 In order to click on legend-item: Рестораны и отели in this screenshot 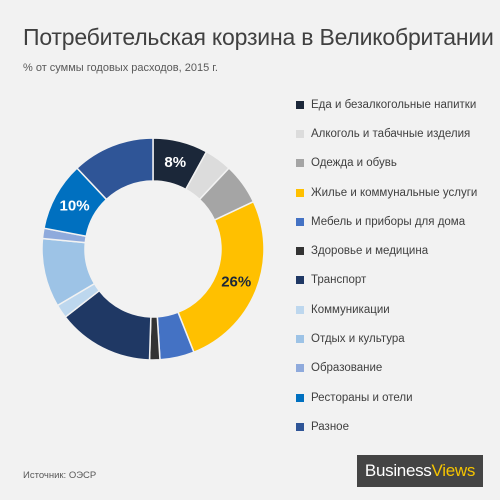, I will do `click(386, 397)`.